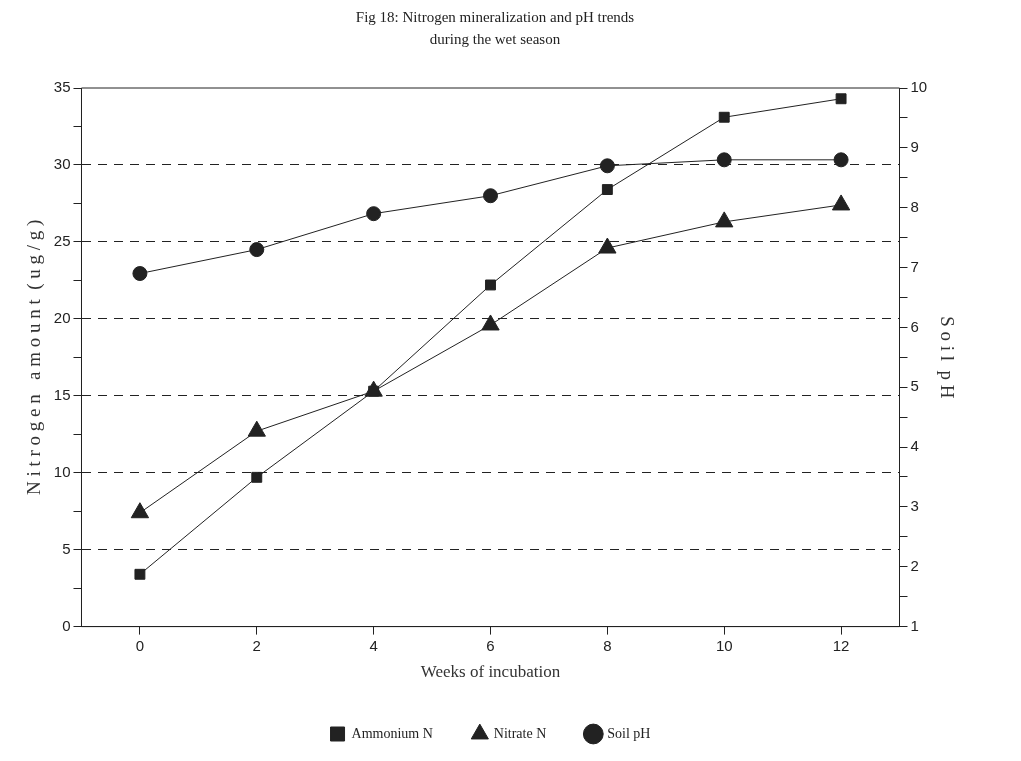 This screenshot has width=1021, height=761. Describe the element at coordinates (914, 506) in the screenshot. I see `y2-tick-label: 3` at that location.